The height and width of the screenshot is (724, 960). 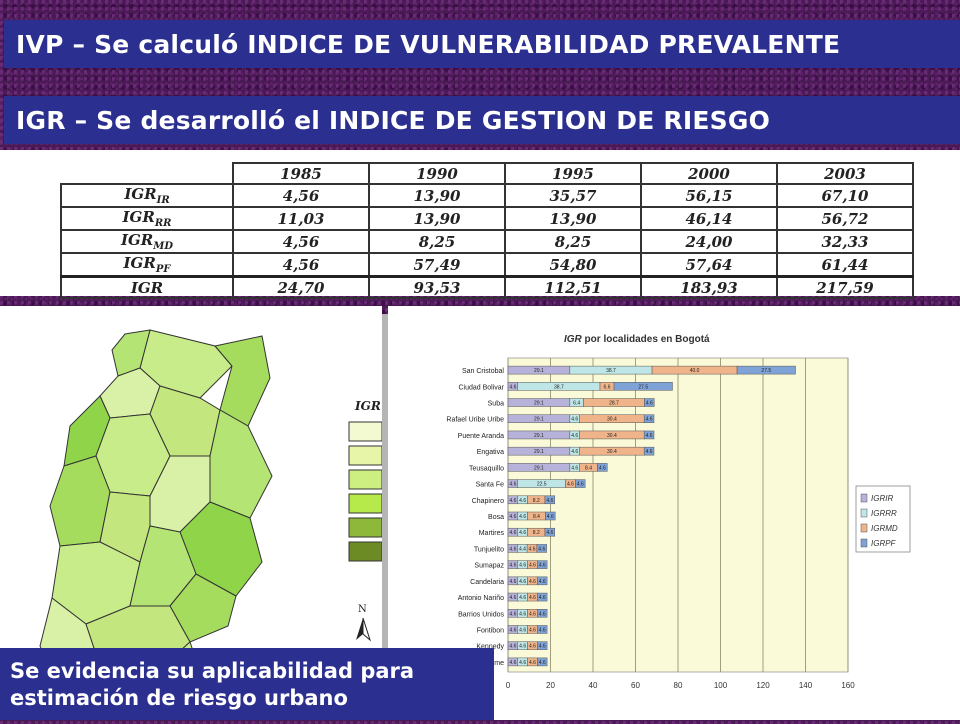 I want to click on chart-category-label: Rafael Uribe Uribe, so click(x=475, y=420).